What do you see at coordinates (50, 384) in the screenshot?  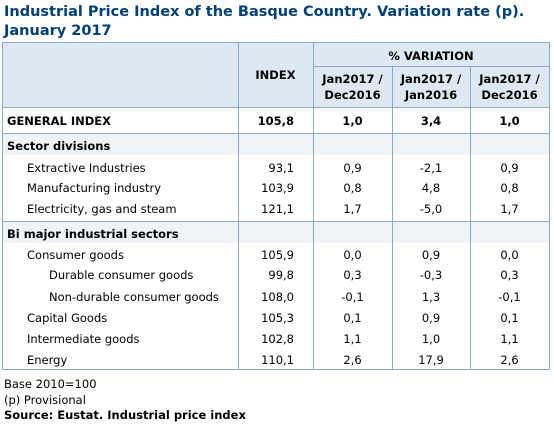 I see `footnote-base: Base 2010=100` at bounding box center [50, 384].